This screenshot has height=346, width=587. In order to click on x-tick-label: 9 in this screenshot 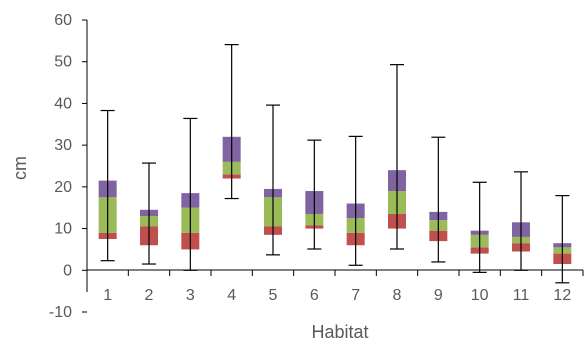, I will do `click(438, 295)`.